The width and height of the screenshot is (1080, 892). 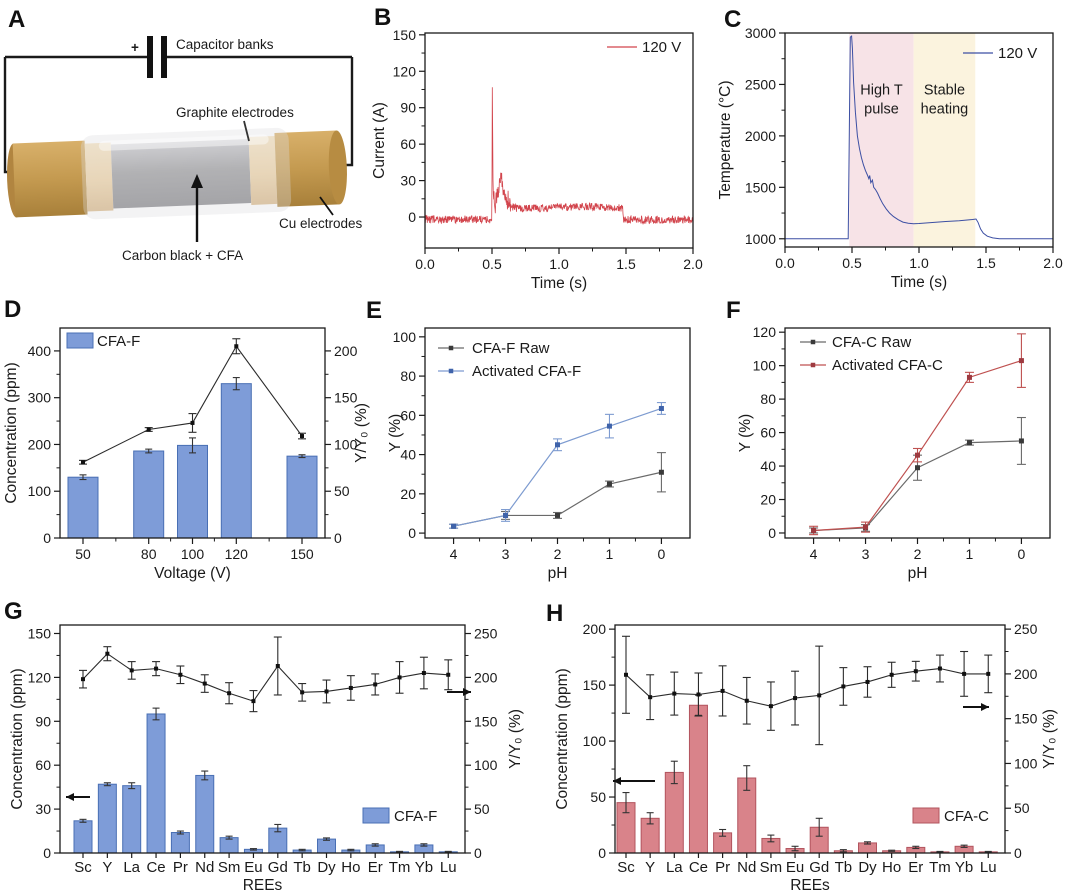 What do you see at coordinates (626, 264) in the screenshot?
I see `svg-text: 1.5` at bounding box center [626, 264].